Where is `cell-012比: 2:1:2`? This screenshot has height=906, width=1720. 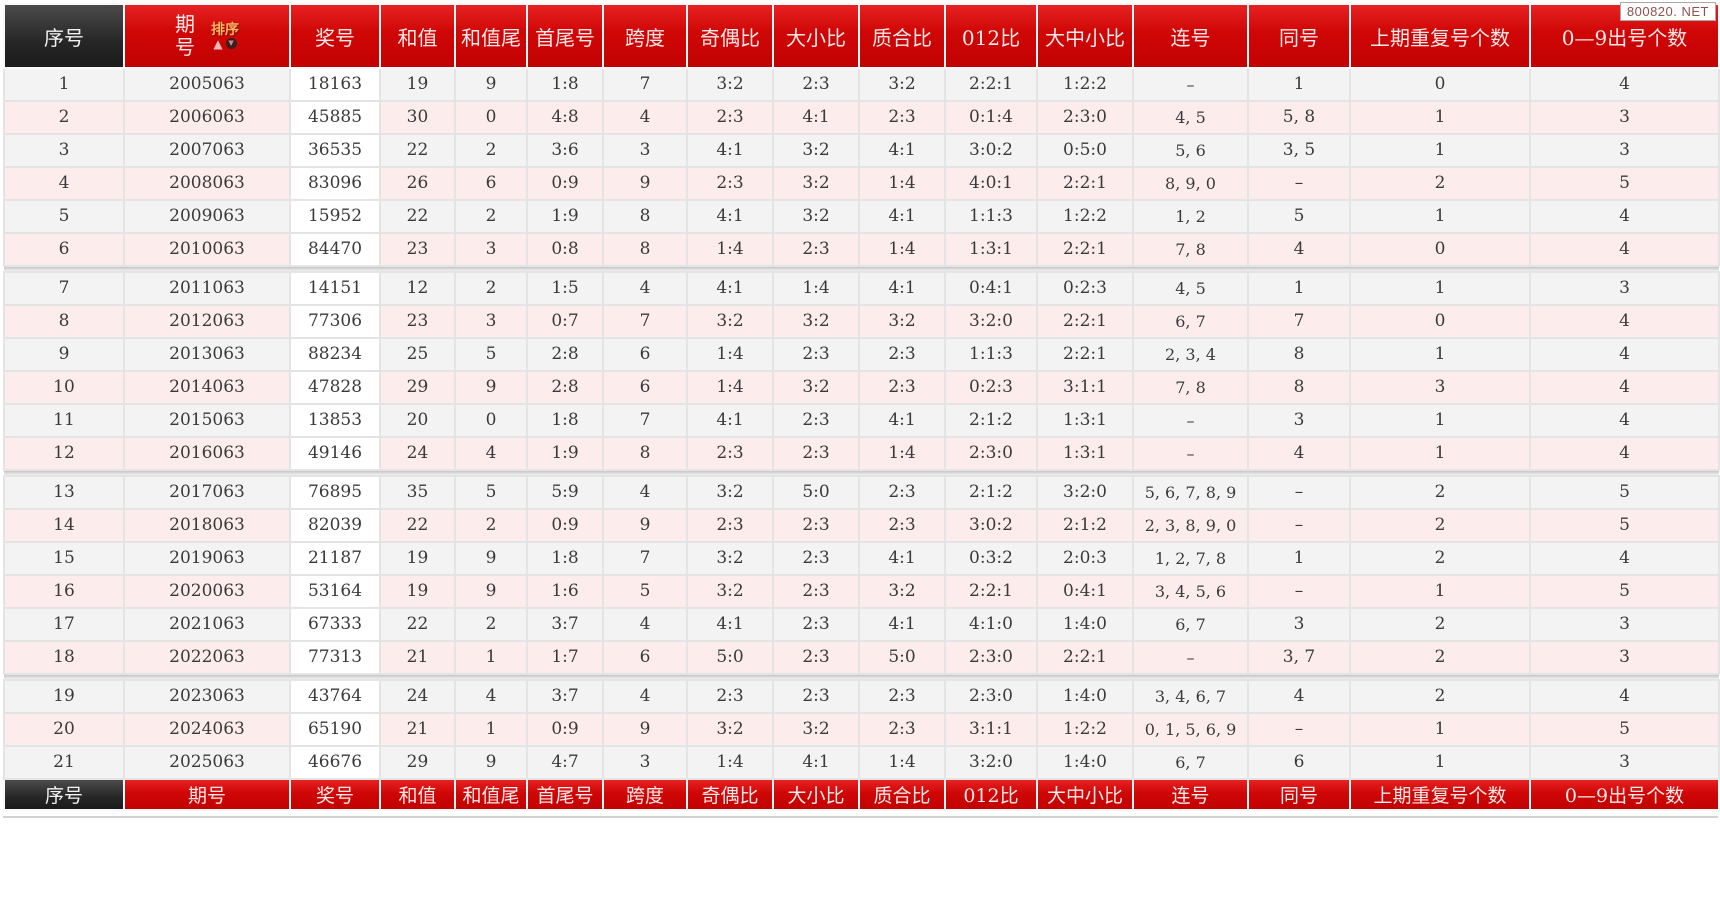
cell-012比: 2:1:2 is located at coordinates (991, 420).